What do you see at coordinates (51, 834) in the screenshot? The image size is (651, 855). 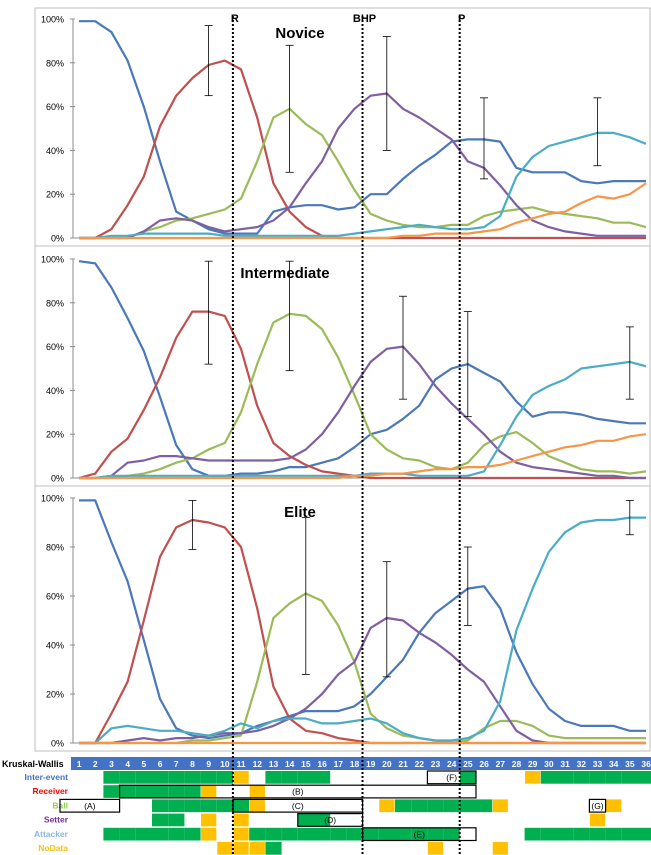 I see `kw-row-label: Attacker` at bounding box center [51, 834].